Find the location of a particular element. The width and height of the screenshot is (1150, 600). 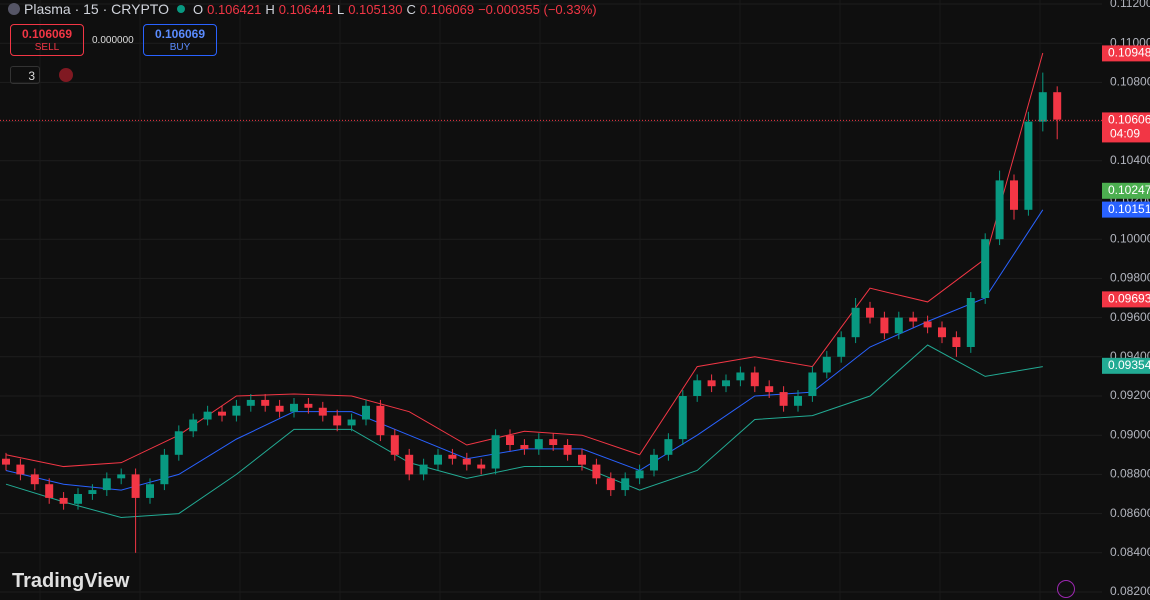

buy-button: 0.106069 BUY is located at coordinates (180, 40).